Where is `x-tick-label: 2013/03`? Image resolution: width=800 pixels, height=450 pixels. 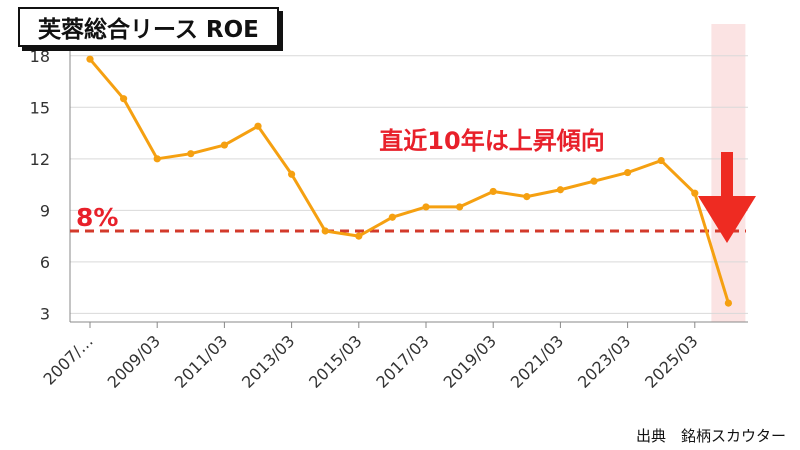
x-tick-label: 2013/03 is located at coordinates (268, 361).